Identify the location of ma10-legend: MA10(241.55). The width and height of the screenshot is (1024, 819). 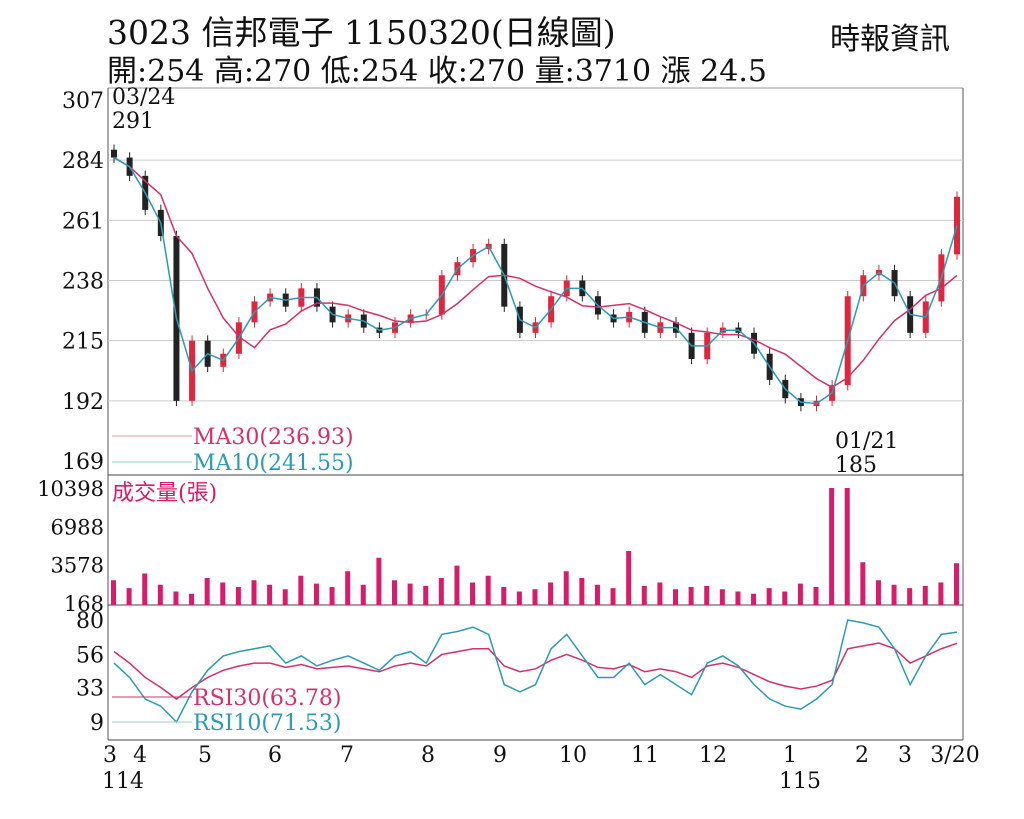
(273, 463).